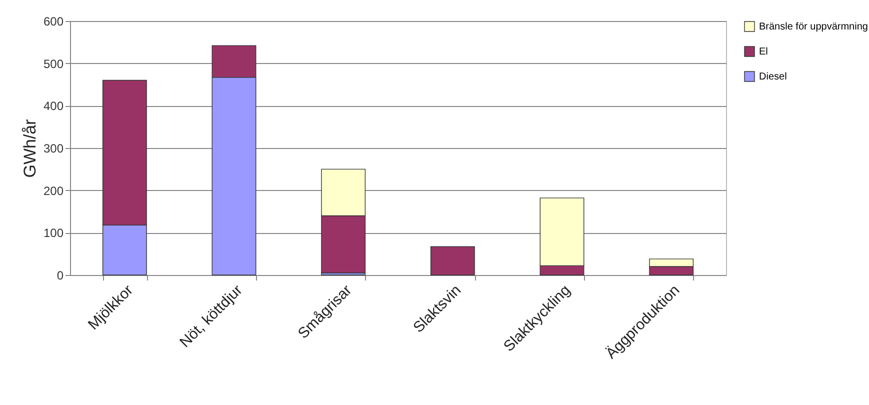 This screenshot has width=869, height=405. Describe the element at coordinates (813, 27) in the screenshot. I see `legend-label: Bränsle för uppvärmning` at that location.